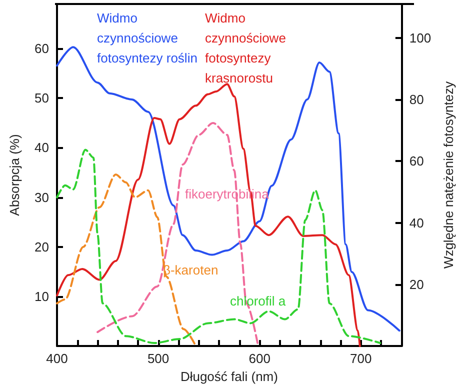 The width and height of the screenshot is (463, 388). I want to click on y-tick-label: 60, so click(41, 48).